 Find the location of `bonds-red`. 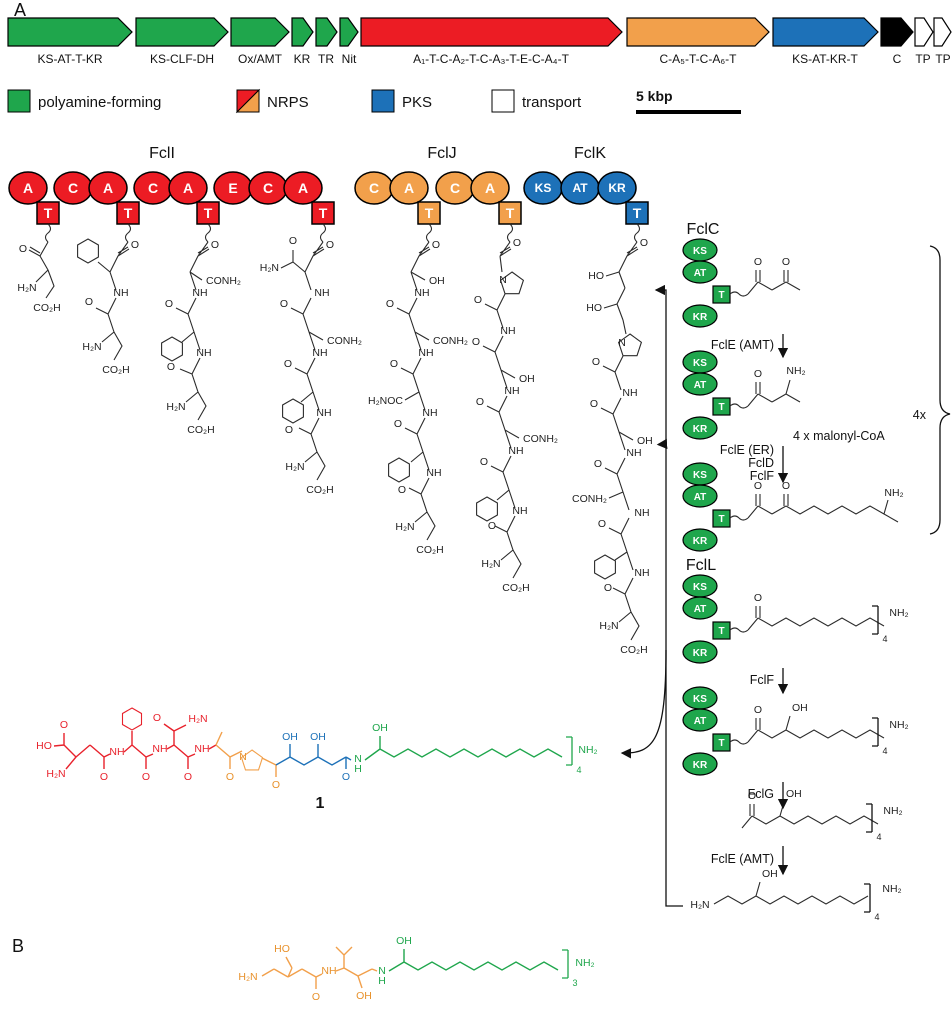

bonds-red is located at coordinates (135, 746).